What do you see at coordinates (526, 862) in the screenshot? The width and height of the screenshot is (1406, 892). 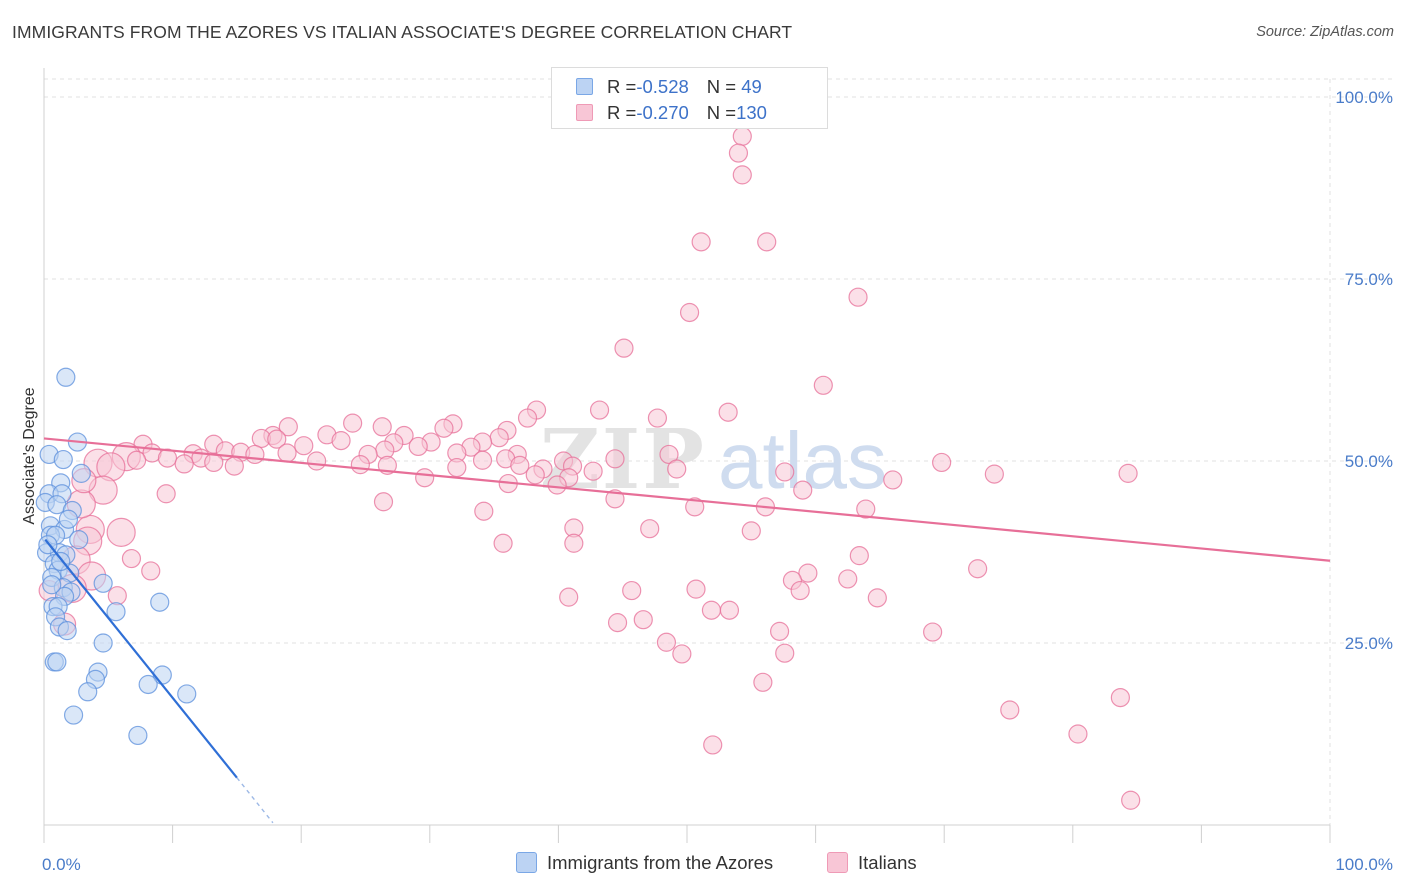 I see `bottom-legend-swatch-azores` at bounding box center [526, 862].